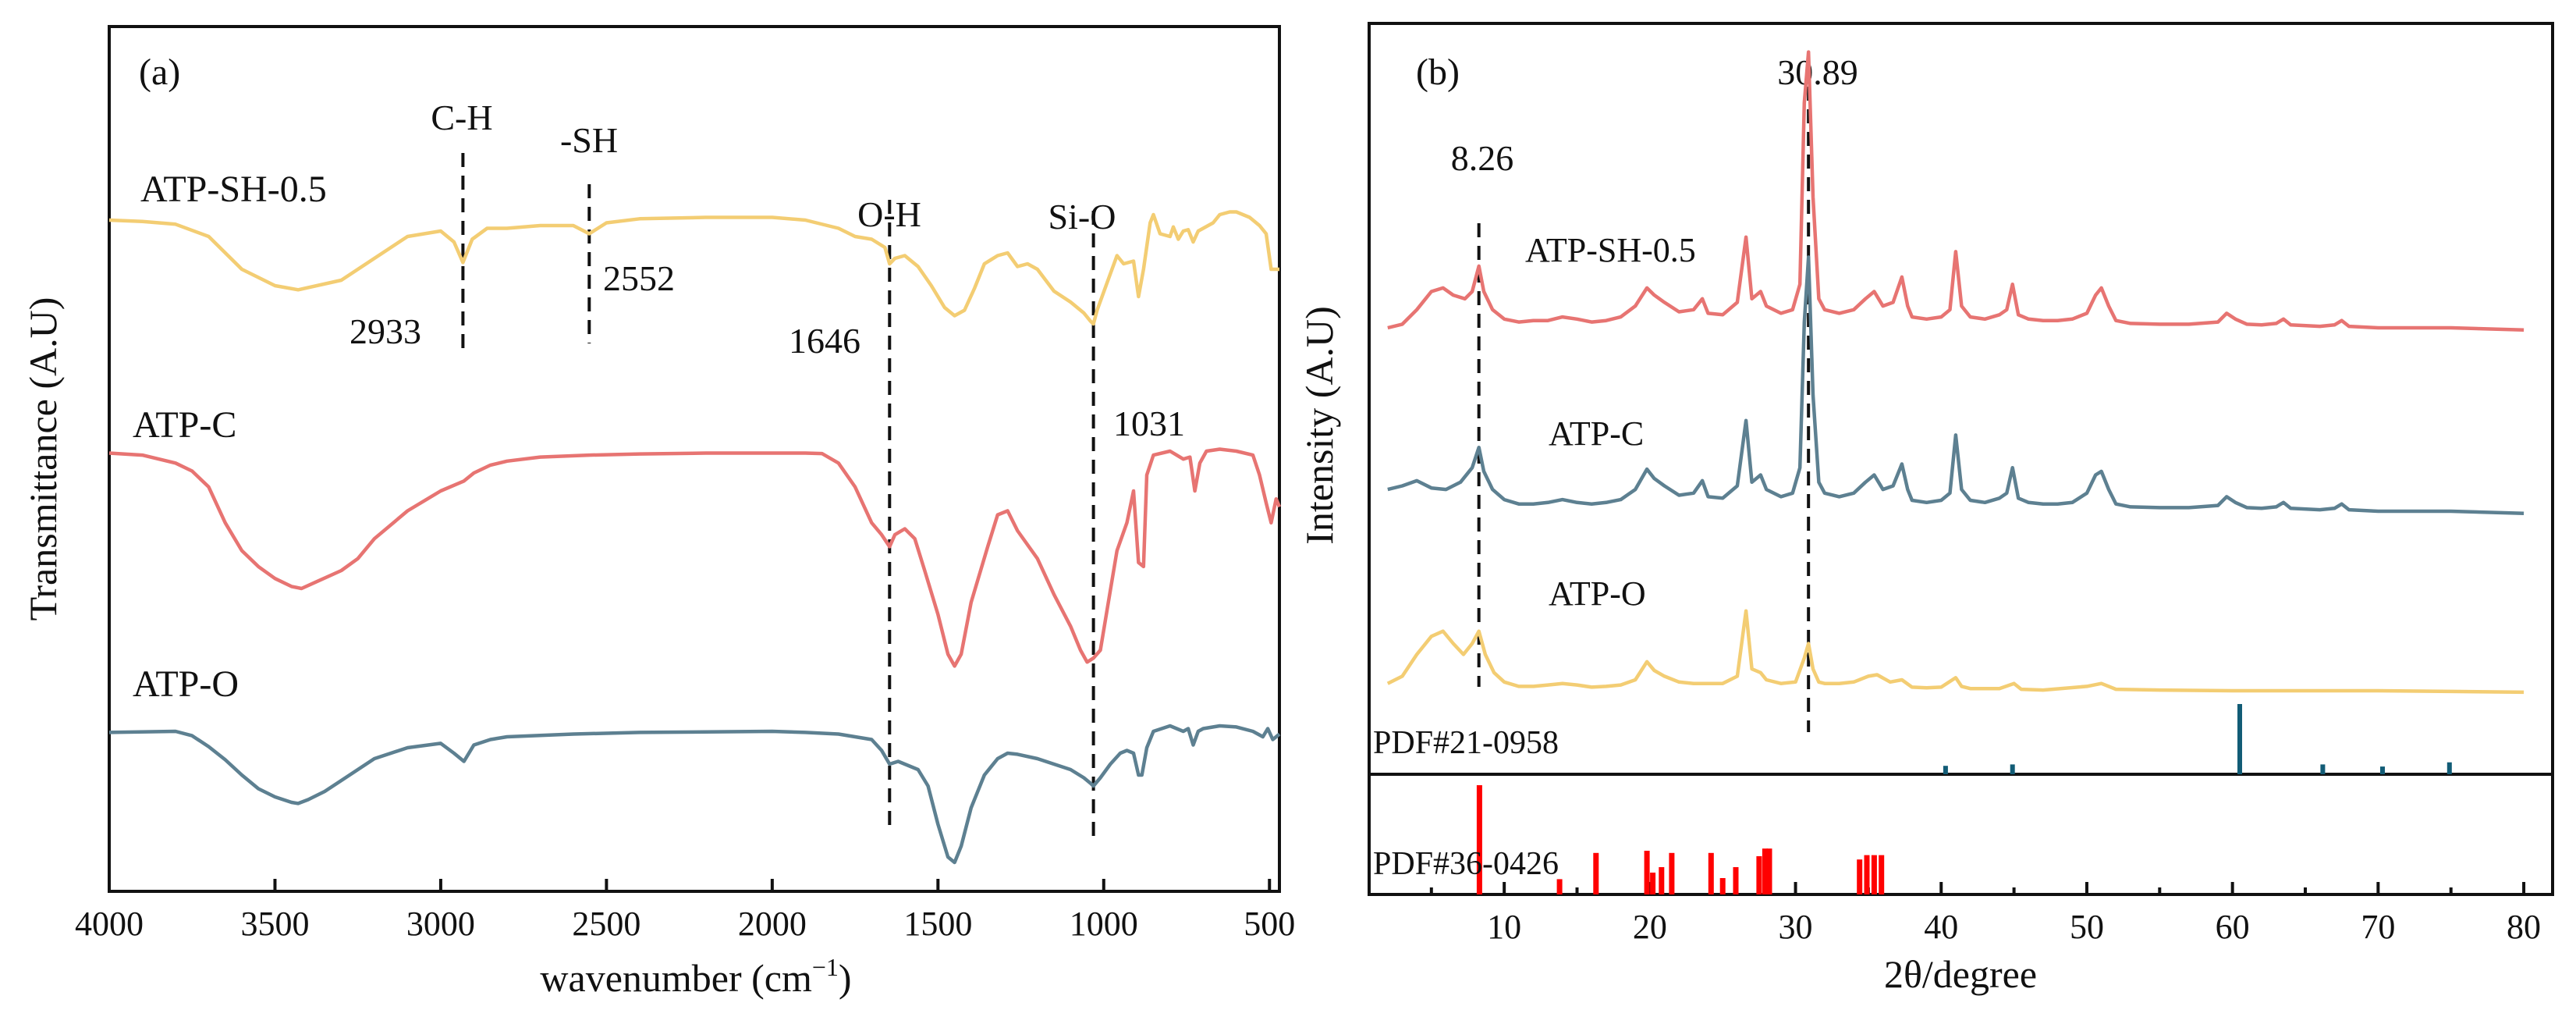 Image resolution: width=2576 pixels, height=1017 pixels. I want to click on x-tick-label-60-deg: 60, so click(2233, 927).